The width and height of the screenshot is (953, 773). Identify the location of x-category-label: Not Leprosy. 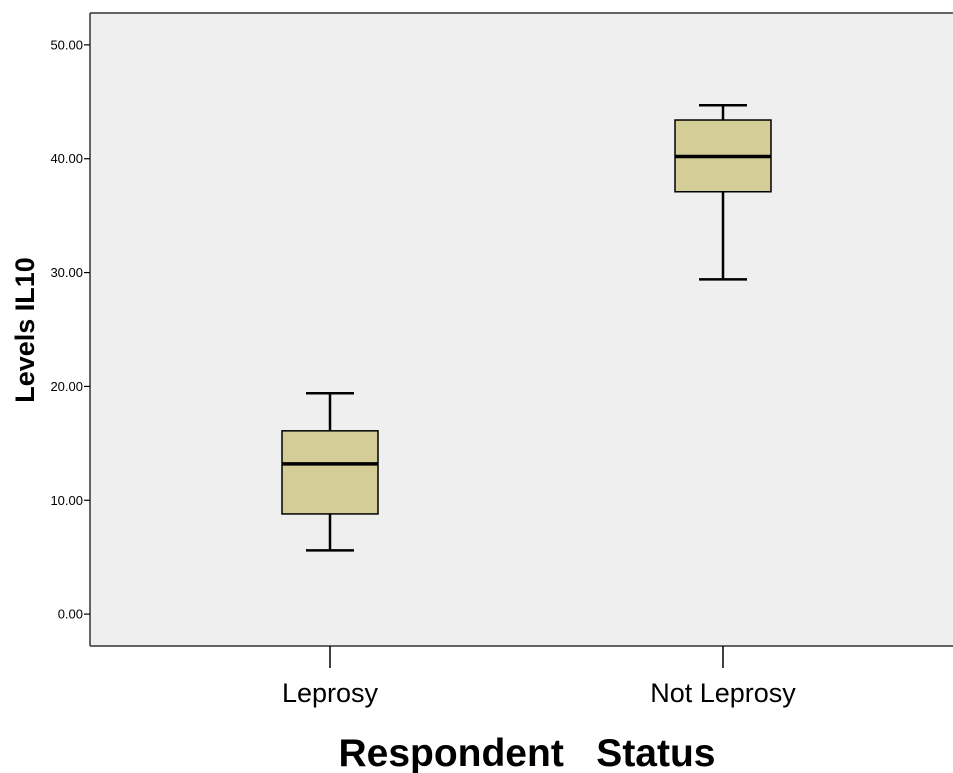
(723, 693).